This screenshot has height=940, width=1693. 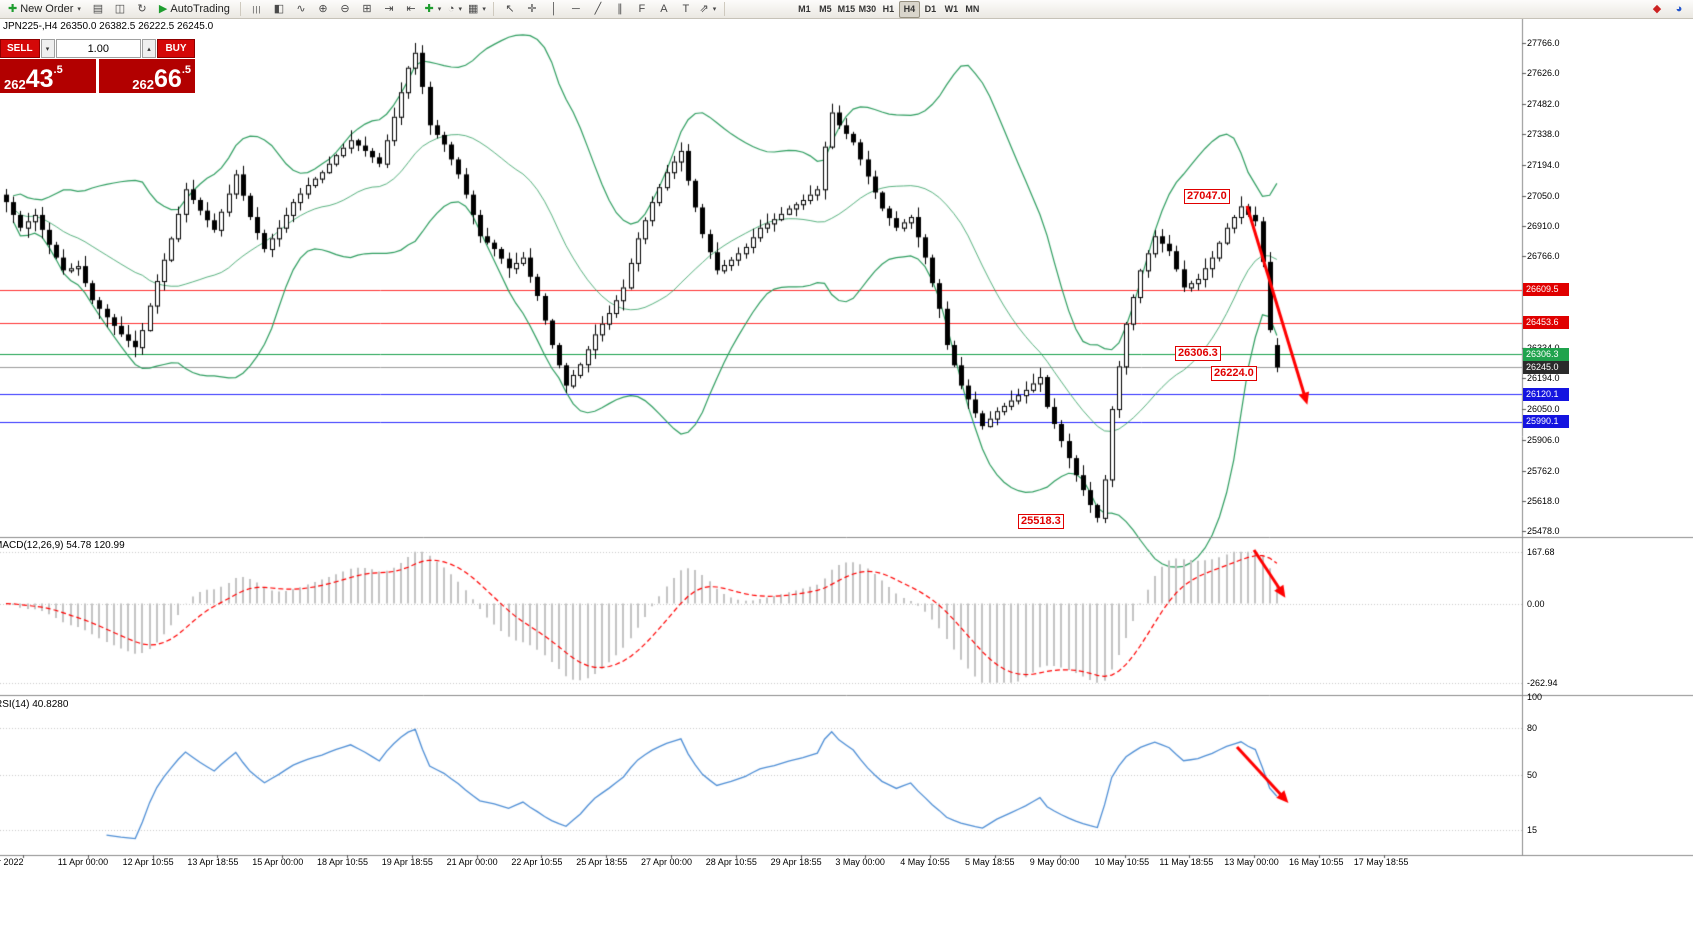 I want to click on autotrading-button: ▶ AutoTrading, so click(x=194, y=9).